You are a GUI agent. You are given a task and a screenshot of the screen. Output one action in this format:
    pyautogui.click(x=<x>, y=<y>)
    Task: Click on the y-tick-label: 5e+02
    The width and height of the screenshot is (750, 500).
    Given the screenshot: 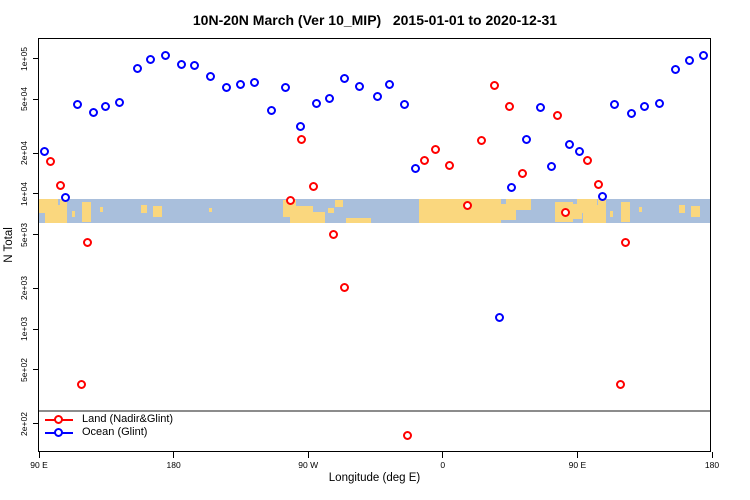 What is the action you would take?
    pyautogui.click(x=24, y=369)
    